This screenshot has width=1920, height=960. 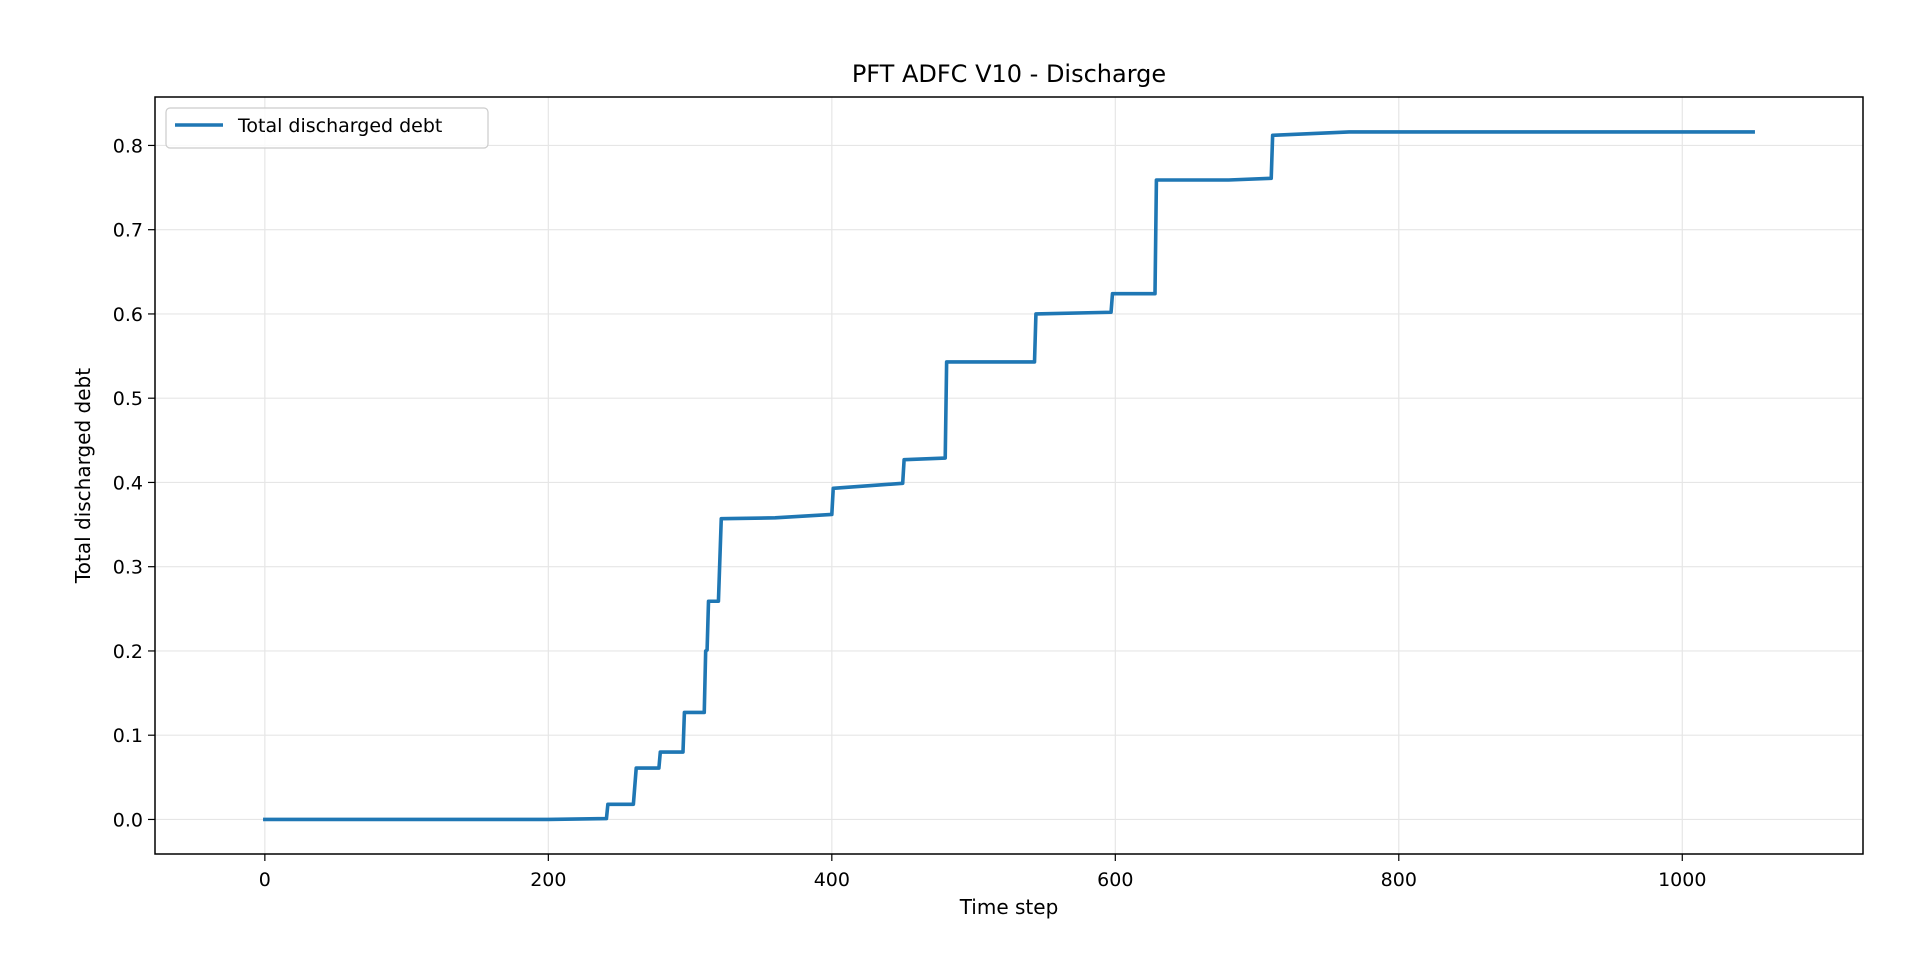 What do you see at coordinates (128, 231) in the screenshot?
I see `y-tick-label: 0.7` at bounding box center [128, 231].